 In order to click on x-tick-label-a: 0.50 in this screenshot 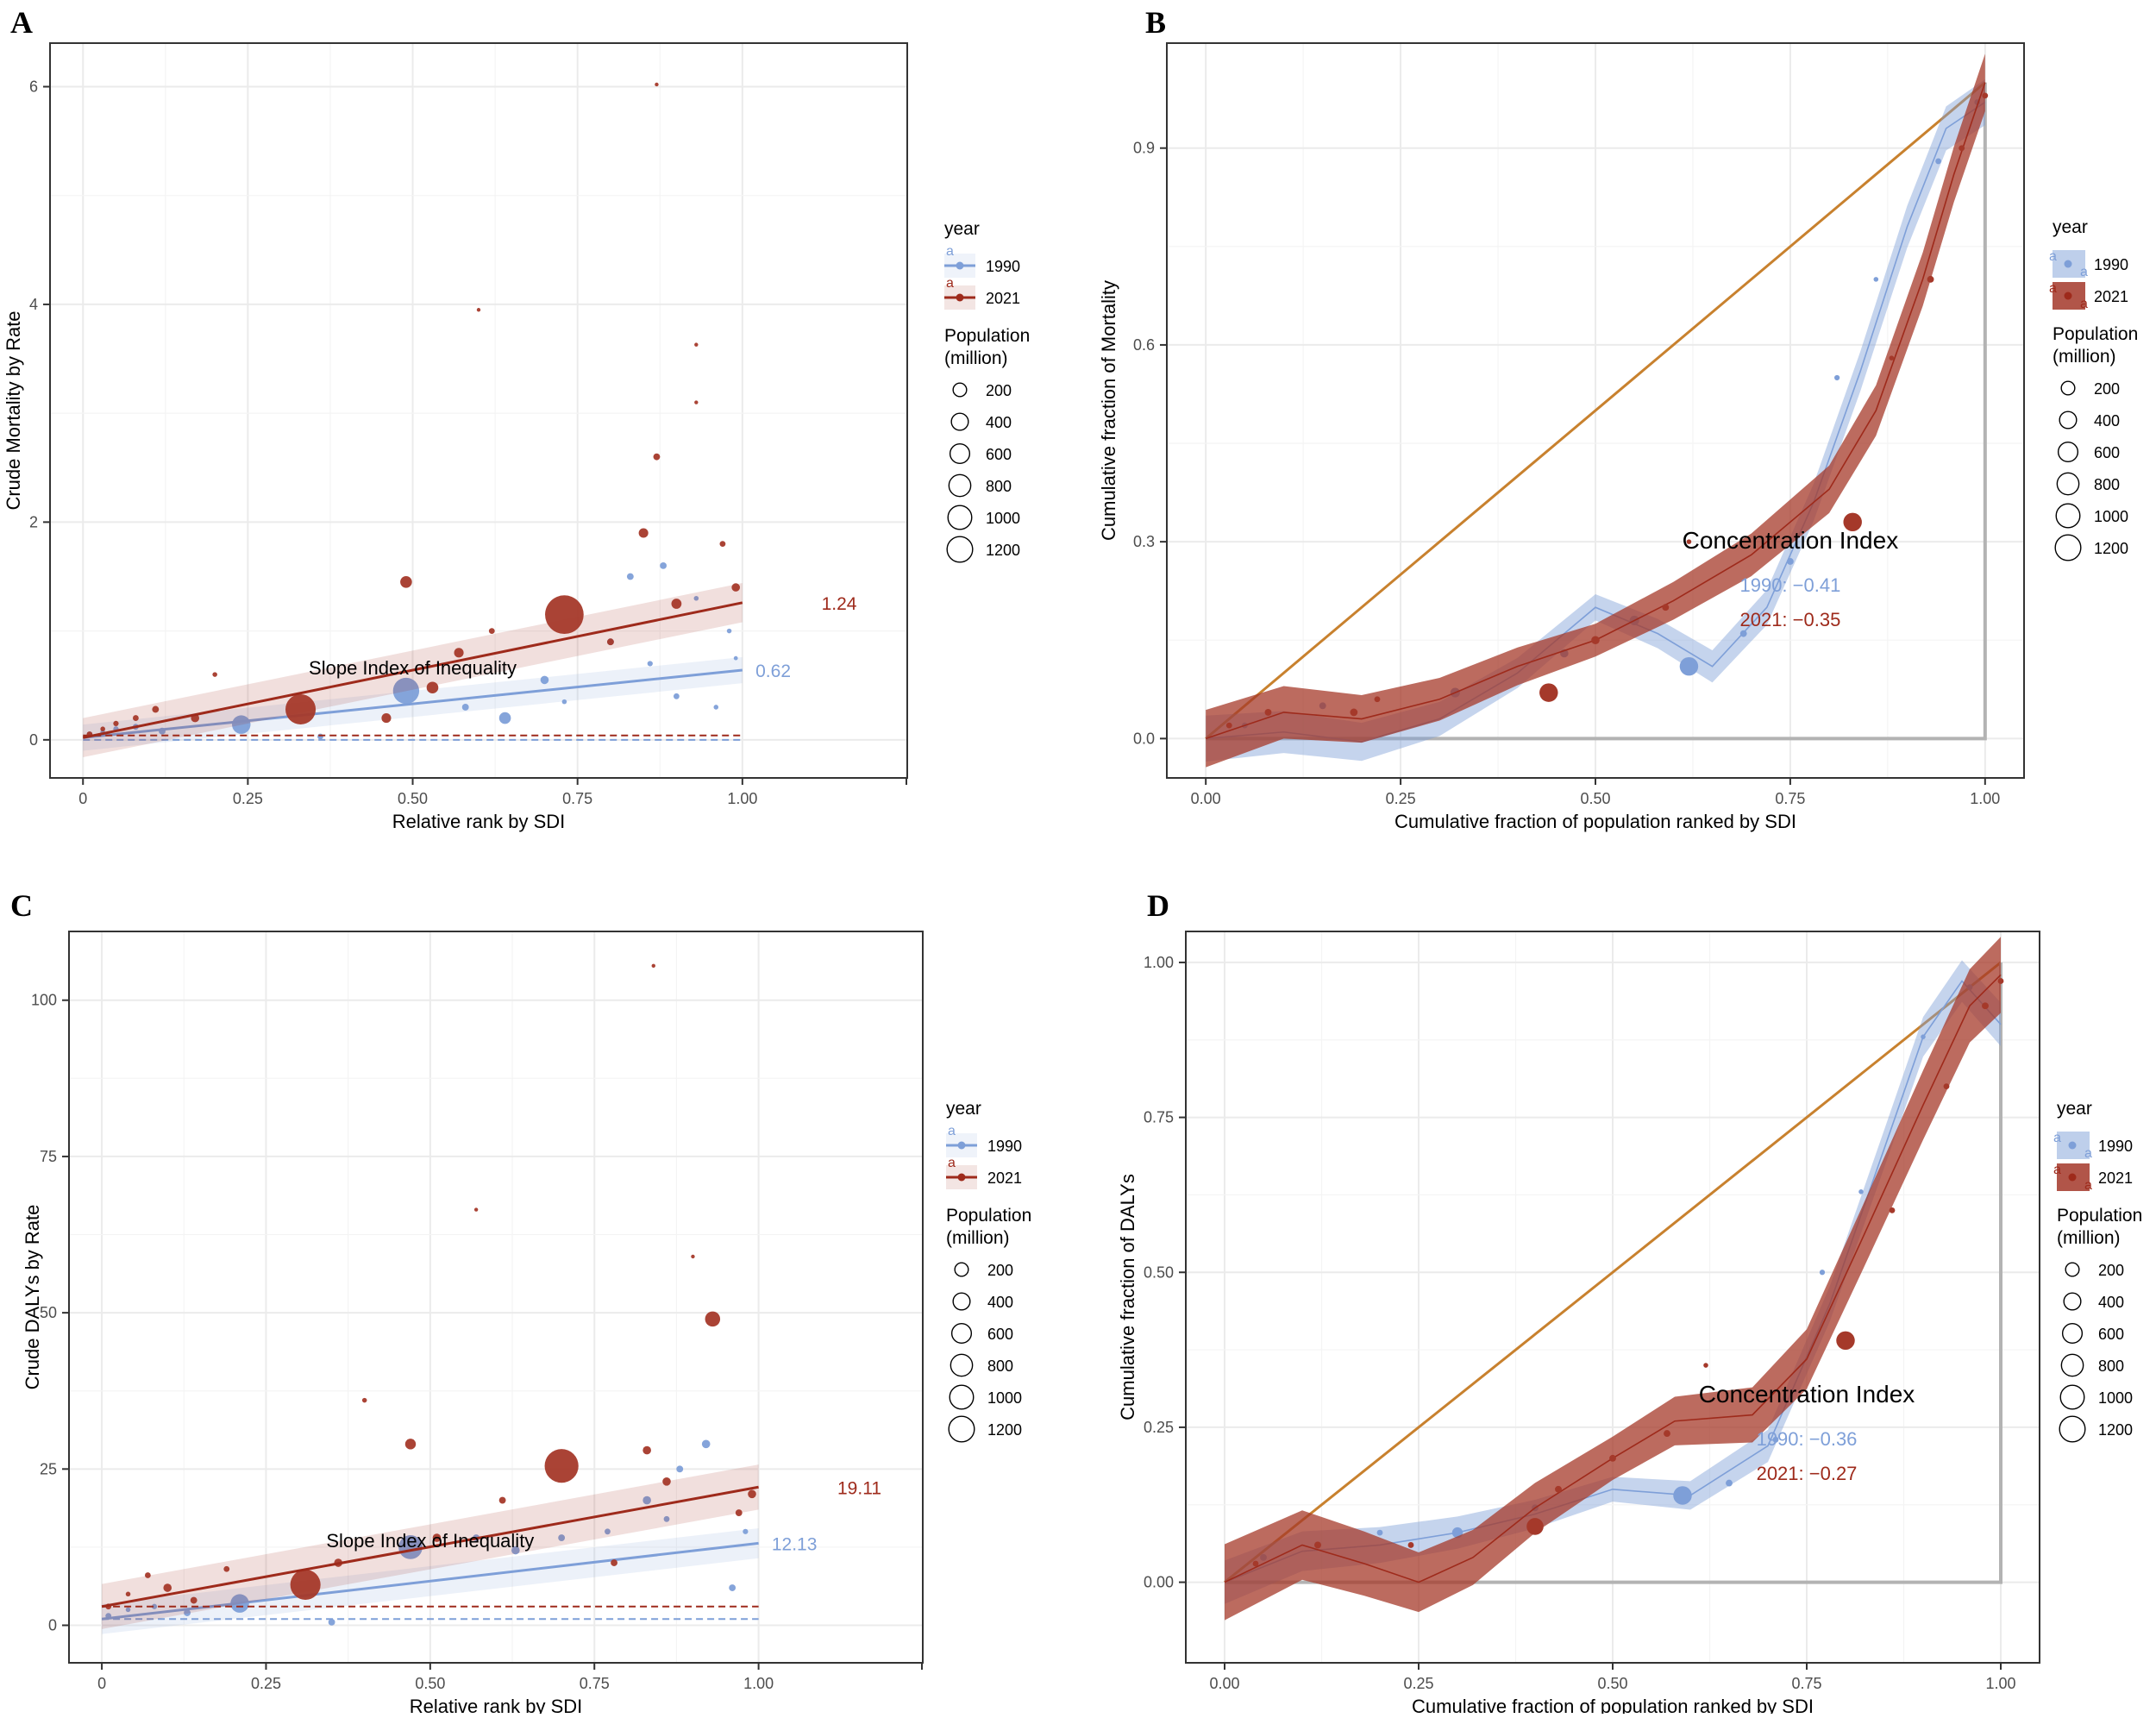, I will do `click(413, 798)`.